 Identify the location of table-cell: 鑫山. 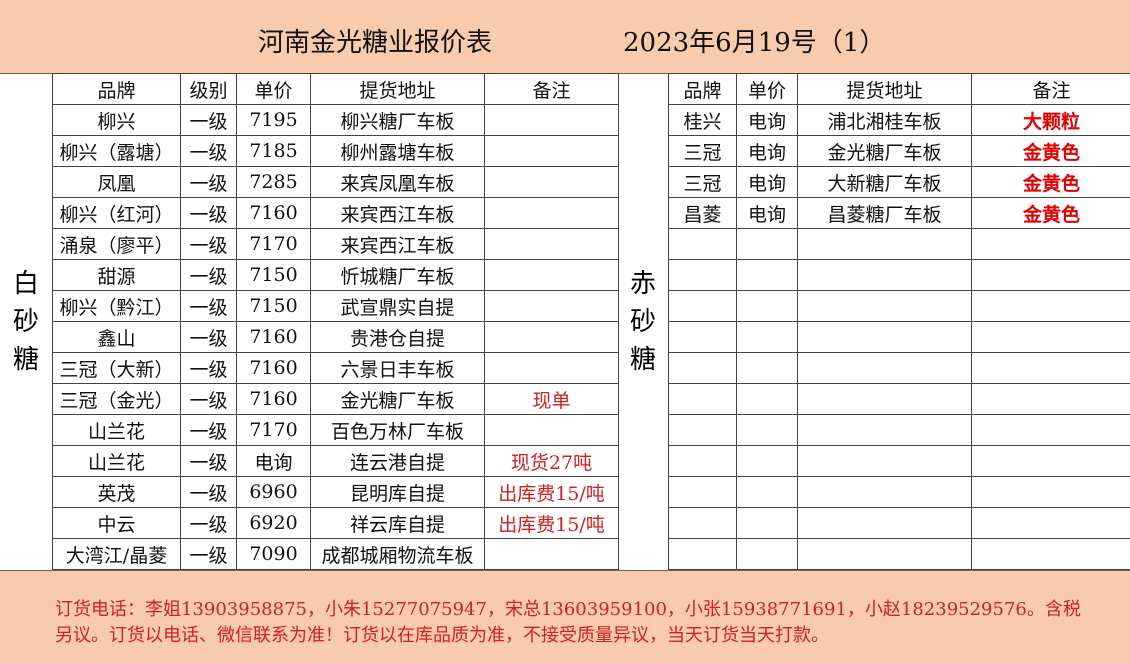
(117, 337).